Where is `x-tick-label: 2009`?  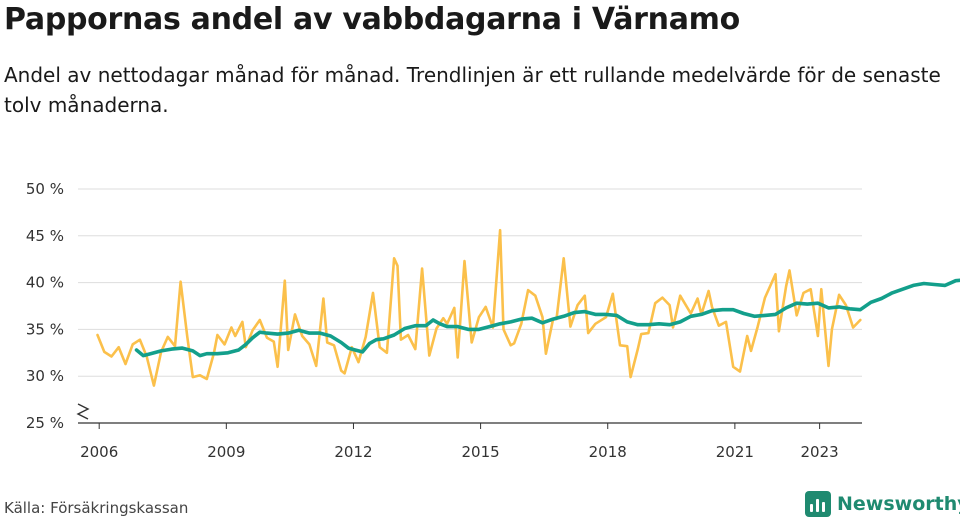 x-tick-label: 2009 is located at coordinates (226, 452).